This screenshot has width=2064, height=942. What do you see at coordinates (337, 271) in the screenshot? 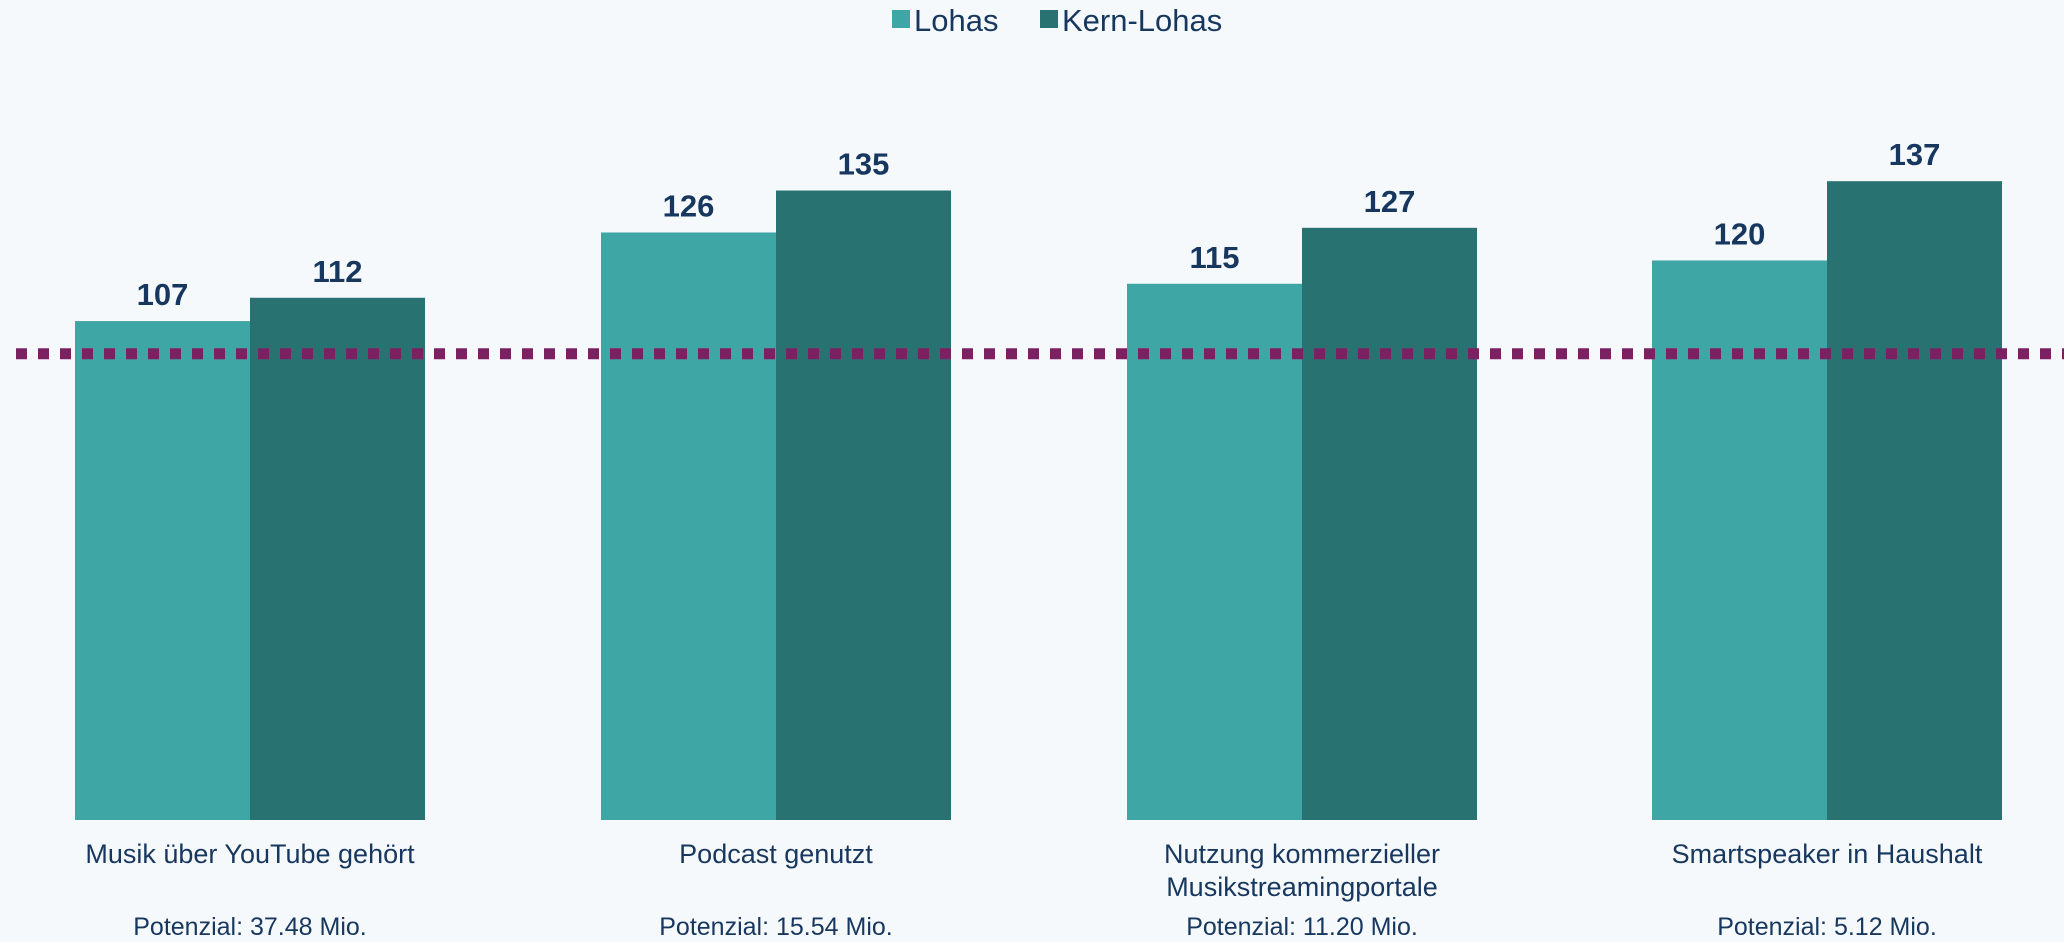
I see `value-label: 112` at bounding box center [337, 271].